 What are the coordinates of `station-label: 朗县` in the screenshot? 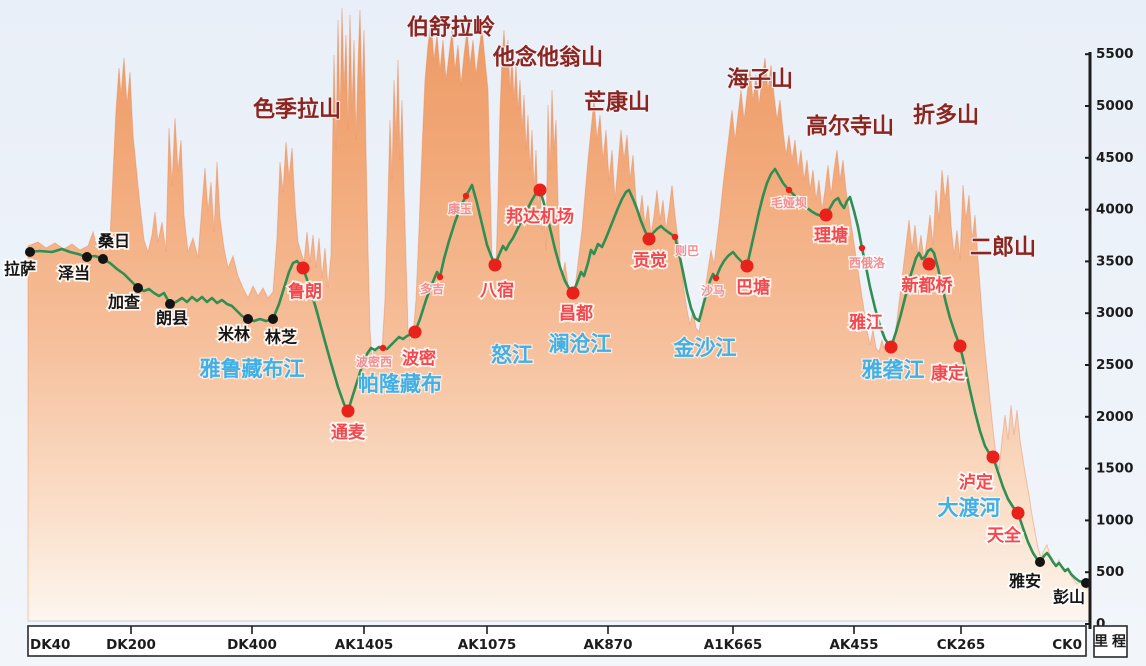 It's located at (172, 318).